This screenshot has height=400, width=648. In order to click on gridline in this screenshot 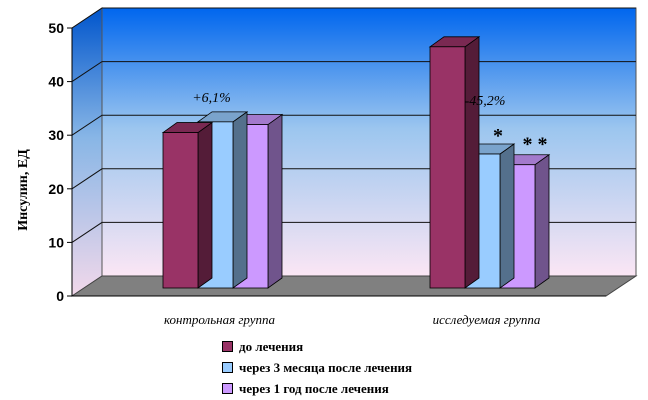, I will do `click(353, 18)`.